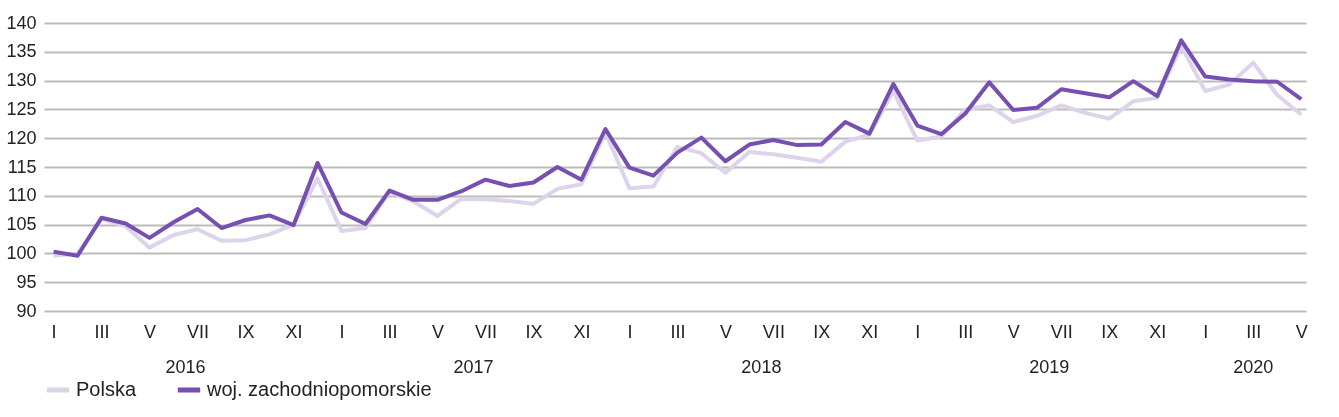 This screenshot has height=417, width=1339. I want to click on text: 2019, so click(1049, 367).